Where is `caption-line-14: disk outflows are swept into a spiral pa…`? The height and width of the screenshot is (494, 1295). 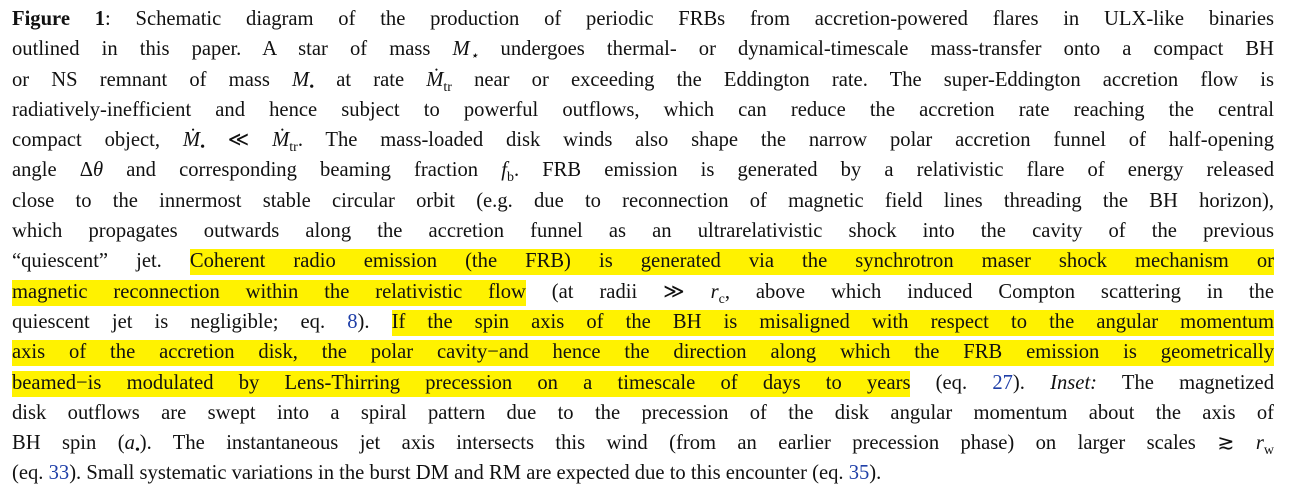 caption-line-14: disk outflows are swept into a spiral pa… is located at coordinates (643, 412).